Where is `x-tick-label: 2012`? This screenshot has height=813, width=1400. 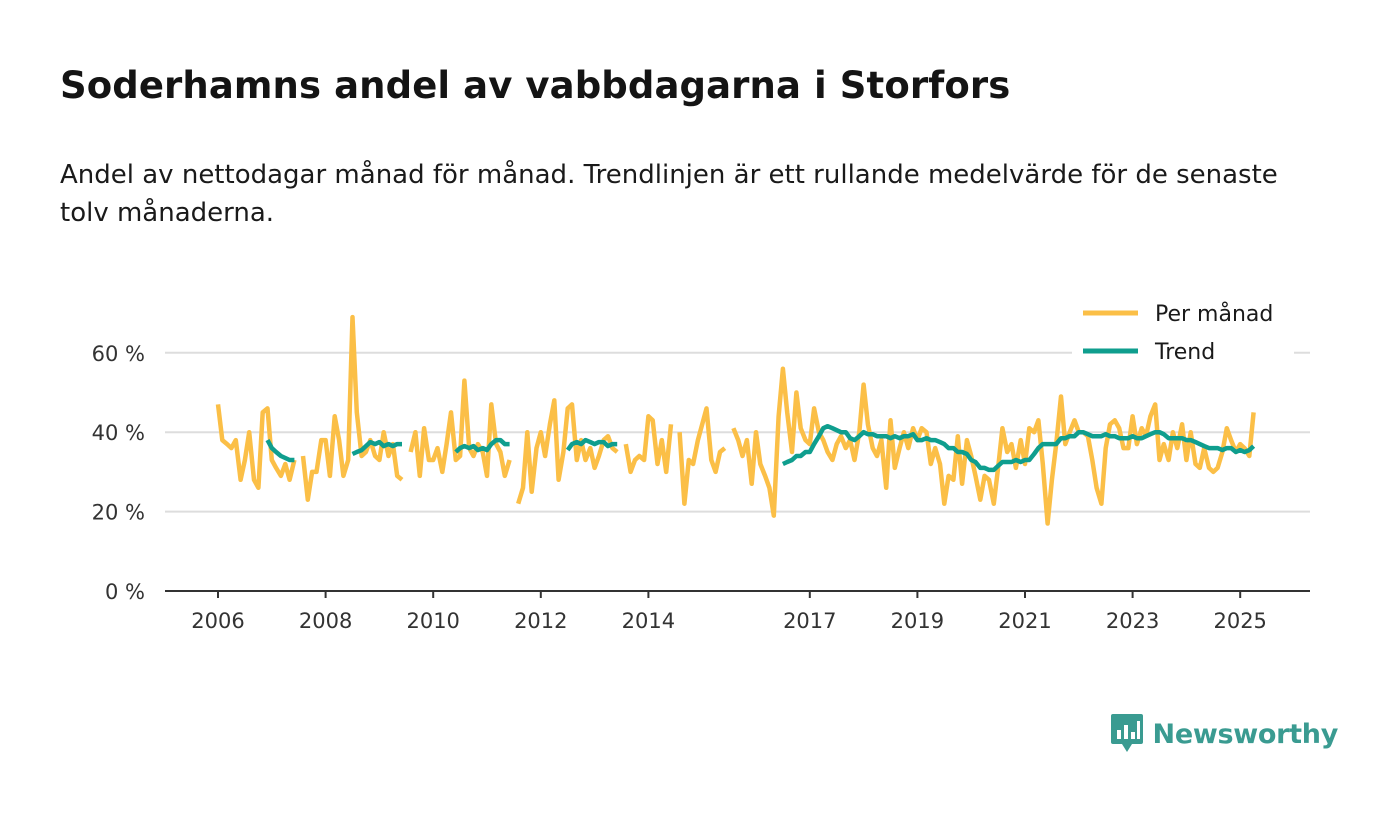
x-tick-label: 2012 is located at coordinates (540, 621).